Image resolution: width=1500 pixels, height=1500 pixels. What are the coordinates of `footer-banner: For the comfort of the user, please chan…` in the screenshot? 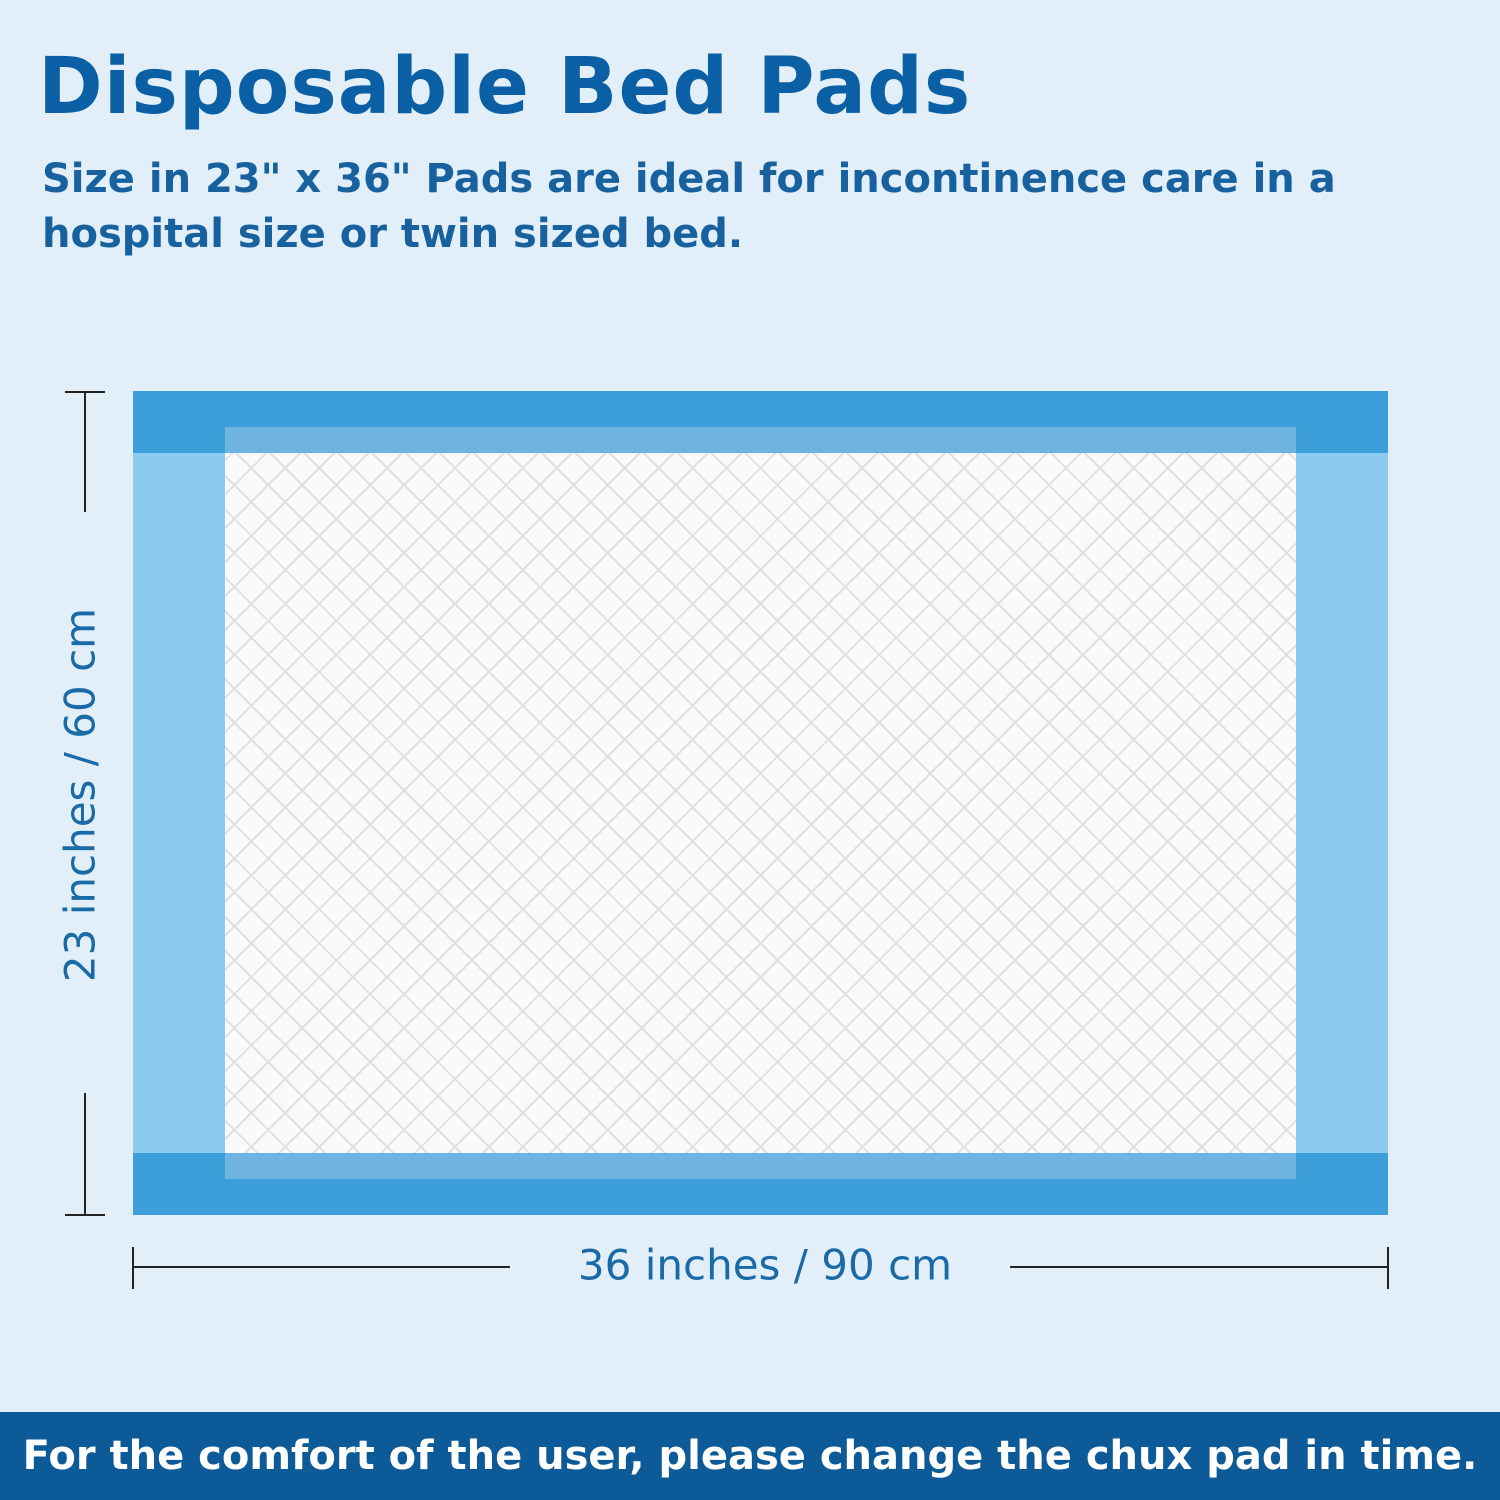 It's located at (750, 1456).